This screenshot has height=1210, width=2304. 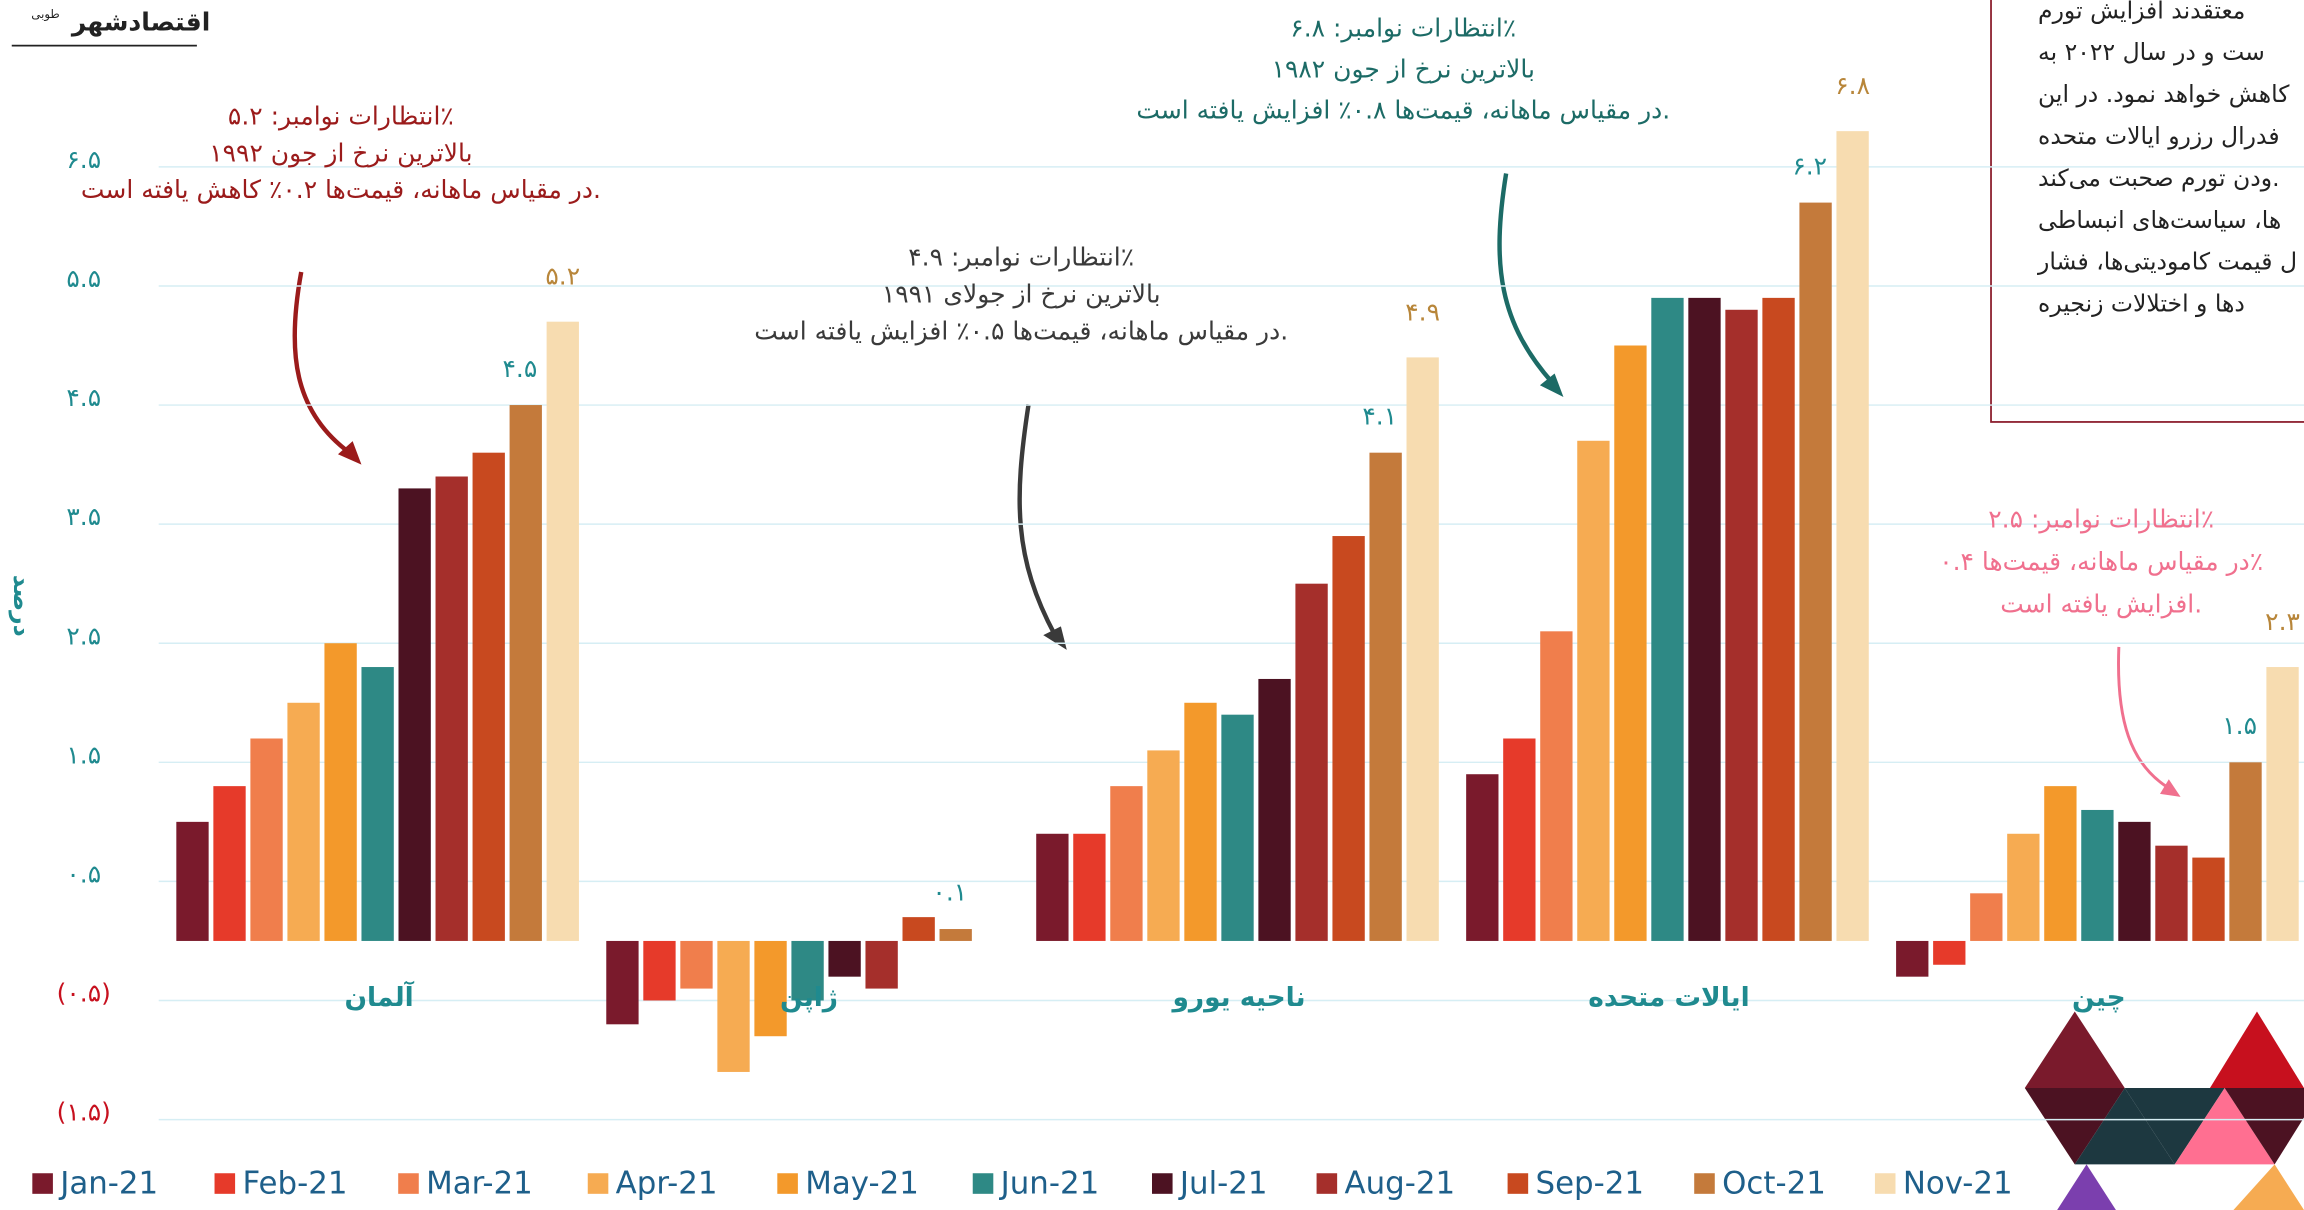 I want to click on data-label: ۴.۹, so click(x=1422, y=311).